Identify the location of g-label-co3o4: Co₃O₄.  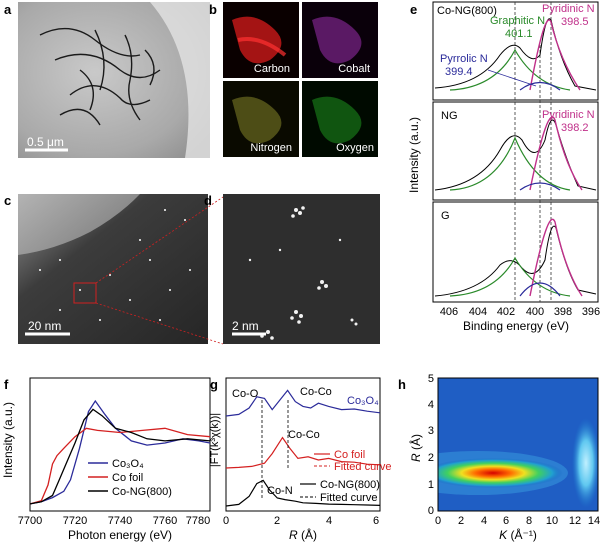
(363, 401).